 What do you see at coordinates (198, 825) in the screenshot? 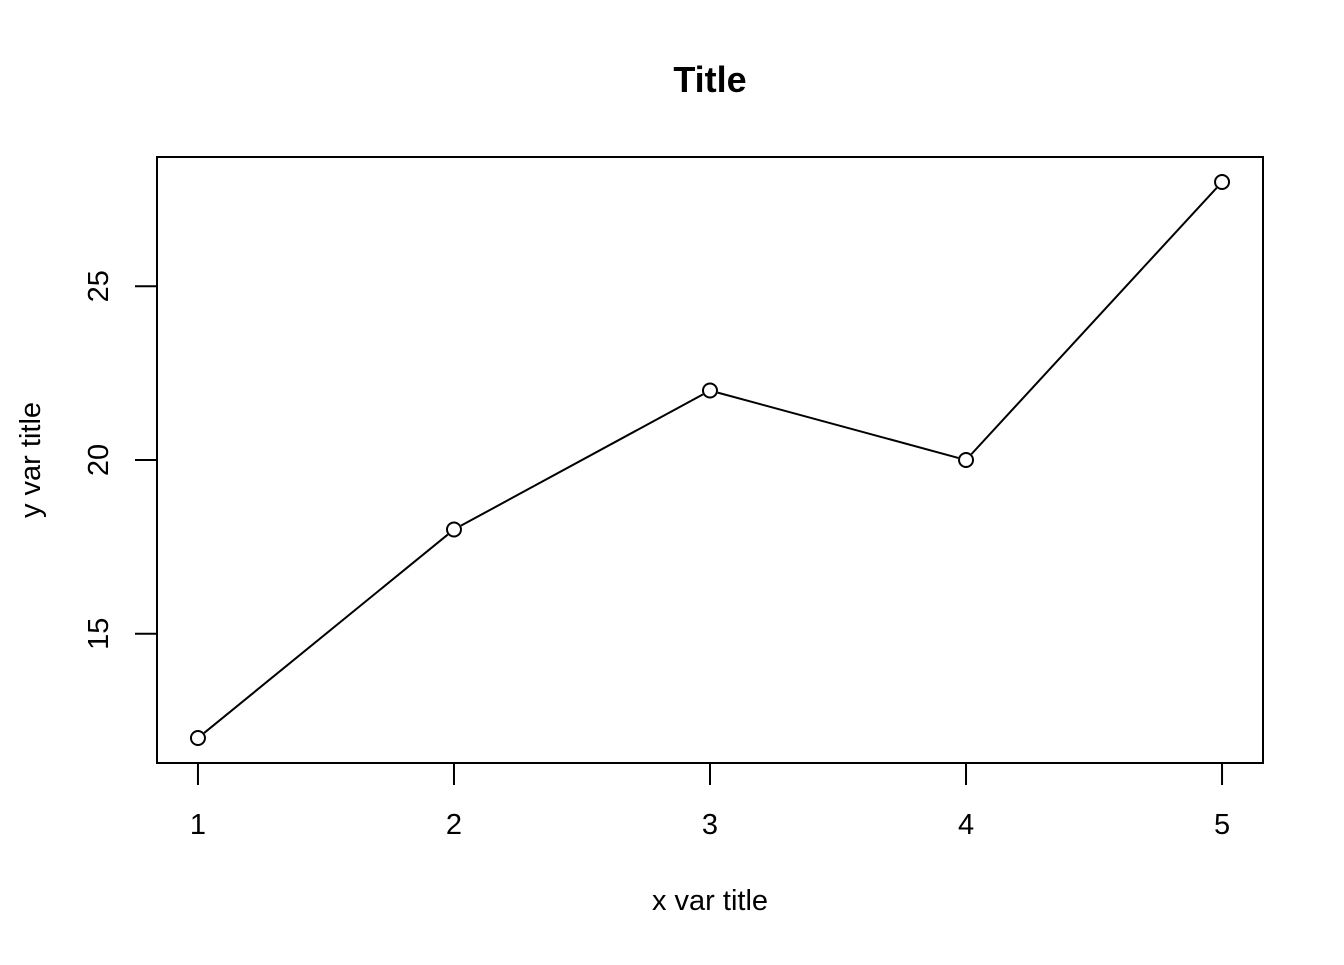
I see `x-tick-label: 1` at bounding box center [198, 825].